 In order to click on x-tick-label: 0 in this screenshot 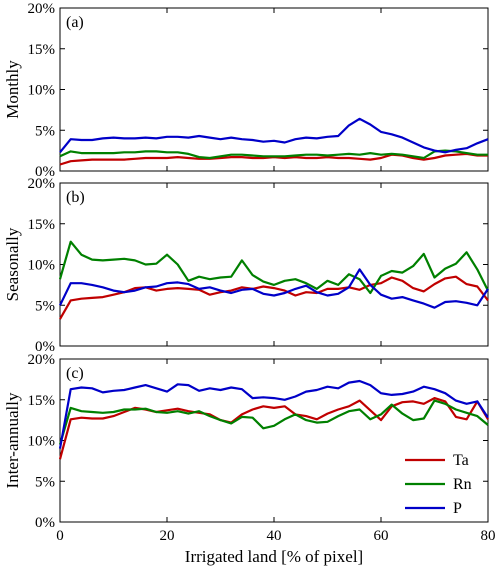, I will do `click(60, 536)`.